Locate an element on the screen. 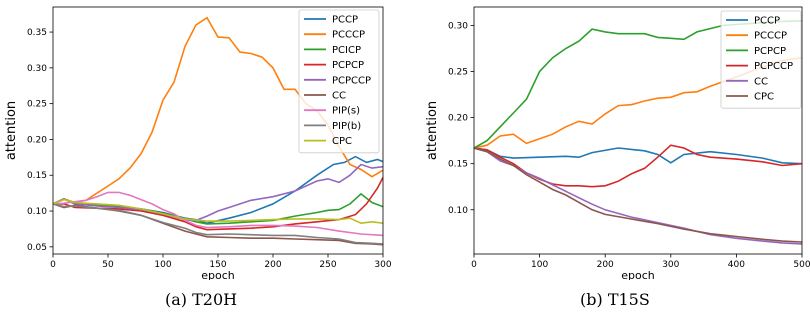 This screenshot has height=322, width=810. series-line-cc is located at coordinates (638, 196).